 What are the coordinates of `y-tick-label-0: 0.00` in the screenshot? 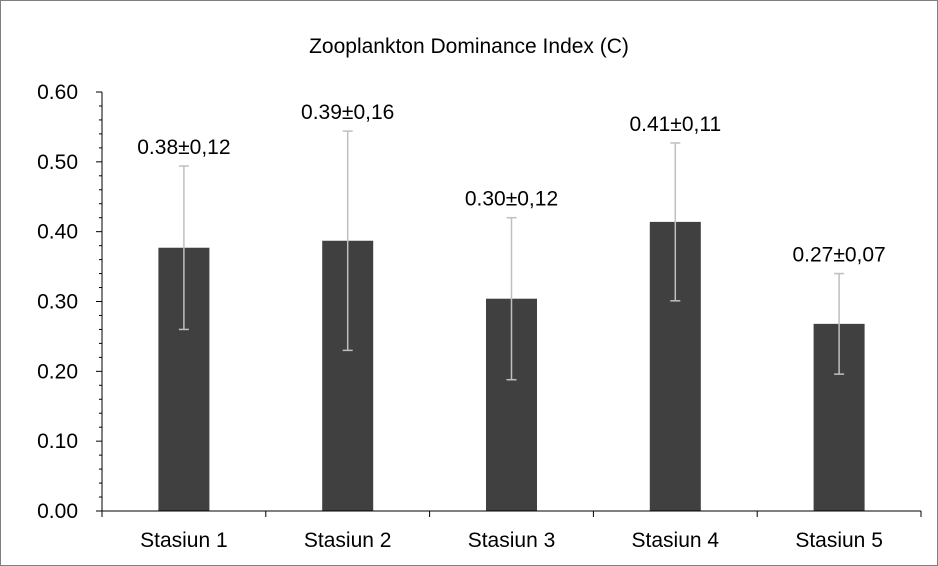 It's located at (57, 511).